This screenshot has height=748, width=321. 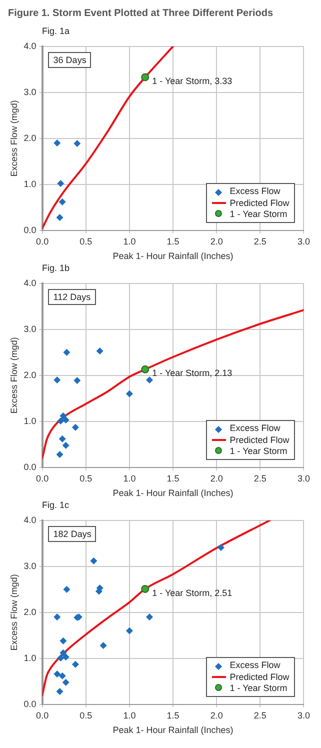 What do you see at coordinates (70, 60) in the screenshot?
I see `annotation: 36 Days` at bounding box center [70, 60].